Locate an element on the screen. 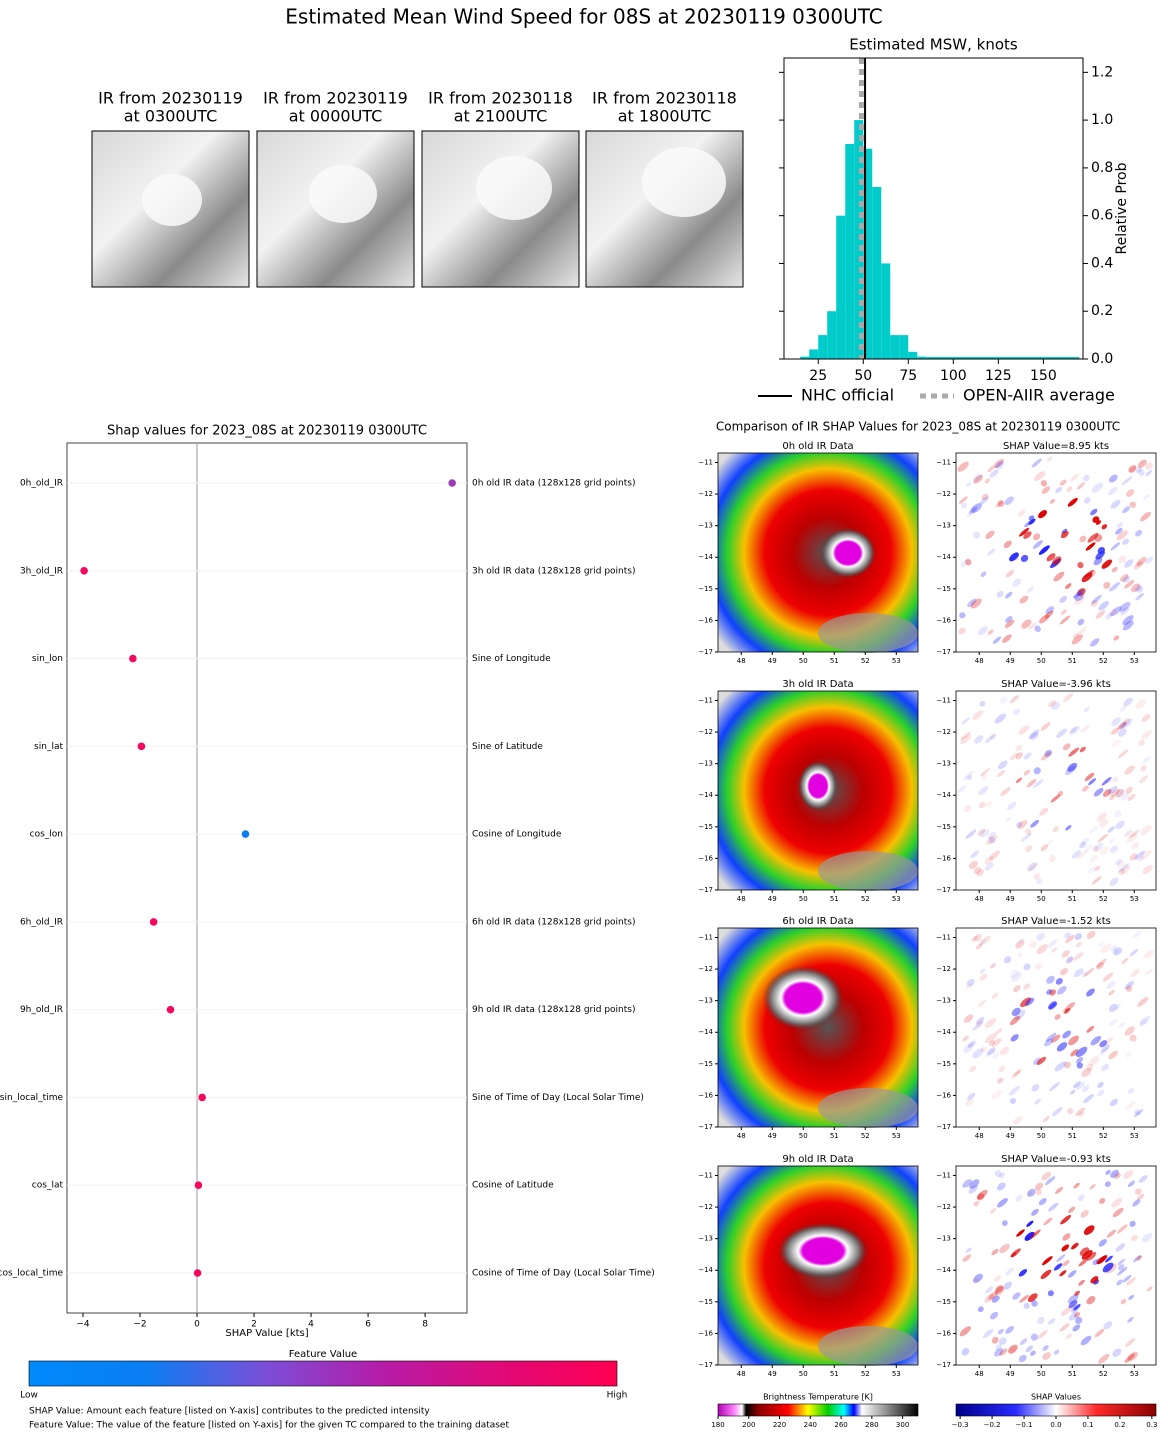 The width and height of the screenshot is (1168, 1436). colorbar-title: Feature Value is located at coordinates (323, 1354).